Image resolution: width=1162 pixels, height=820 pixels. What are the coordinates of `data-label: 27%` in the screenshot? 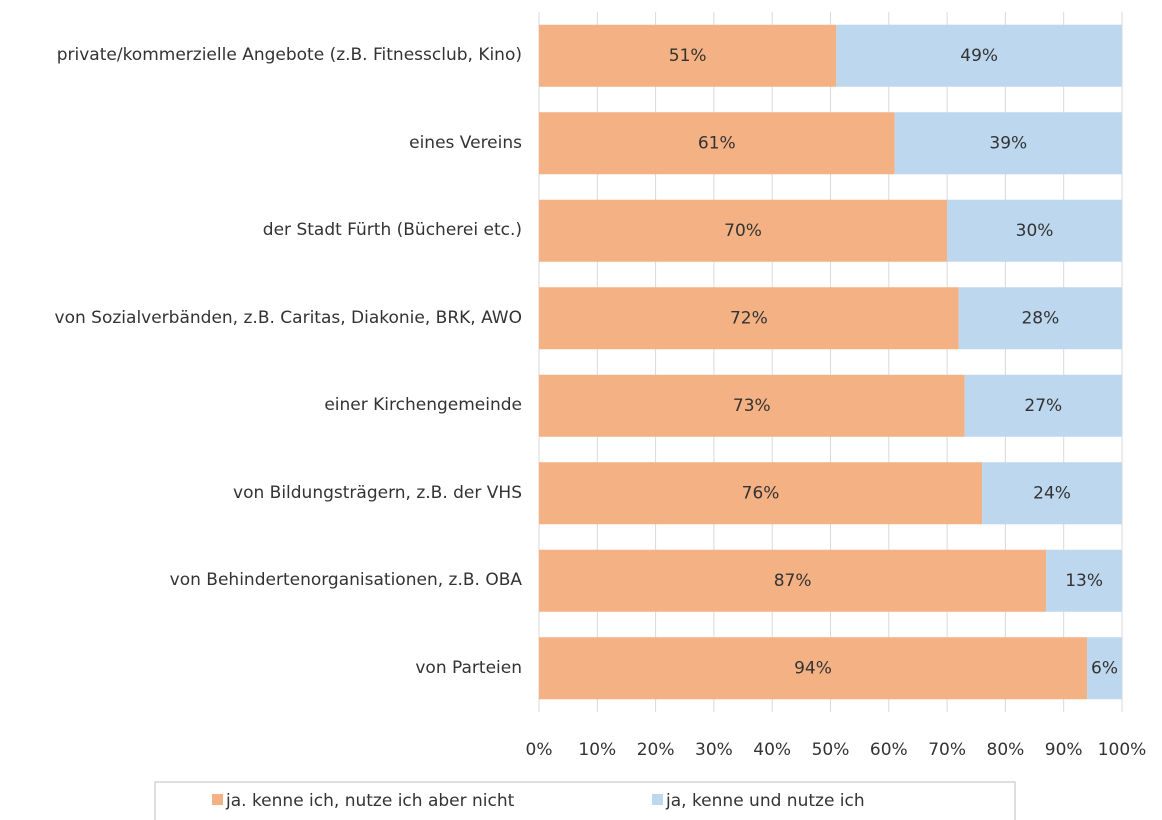 It's located at (1043, 406).